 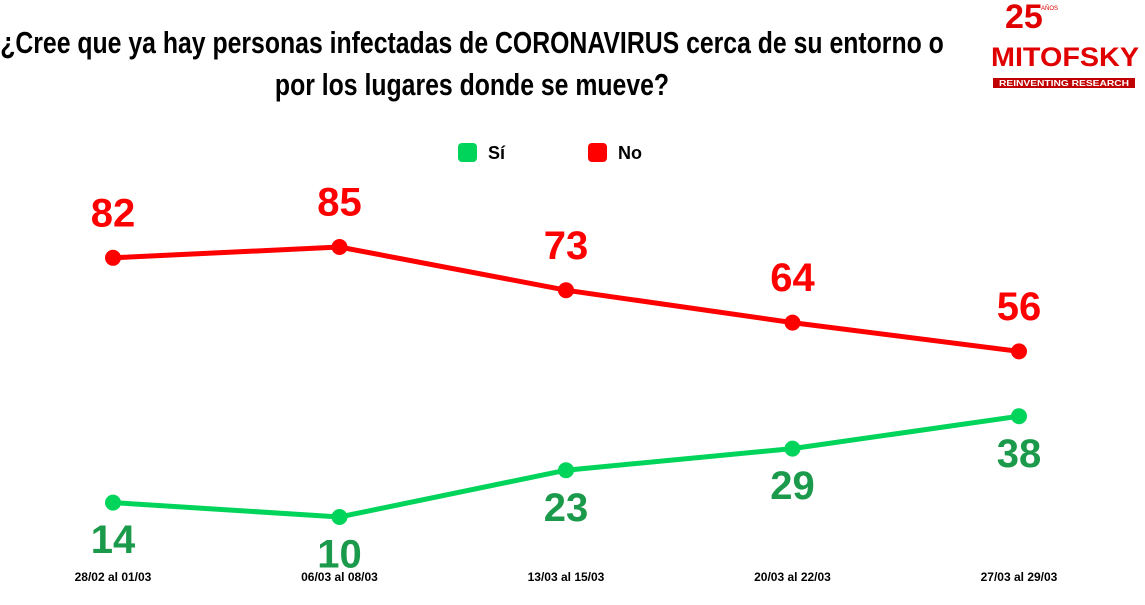 What do you see at coordinates (792, 577) in the screenshot?
I see `x-tick-label: 20/03 al 22/03` at bounding box center [792, 577].